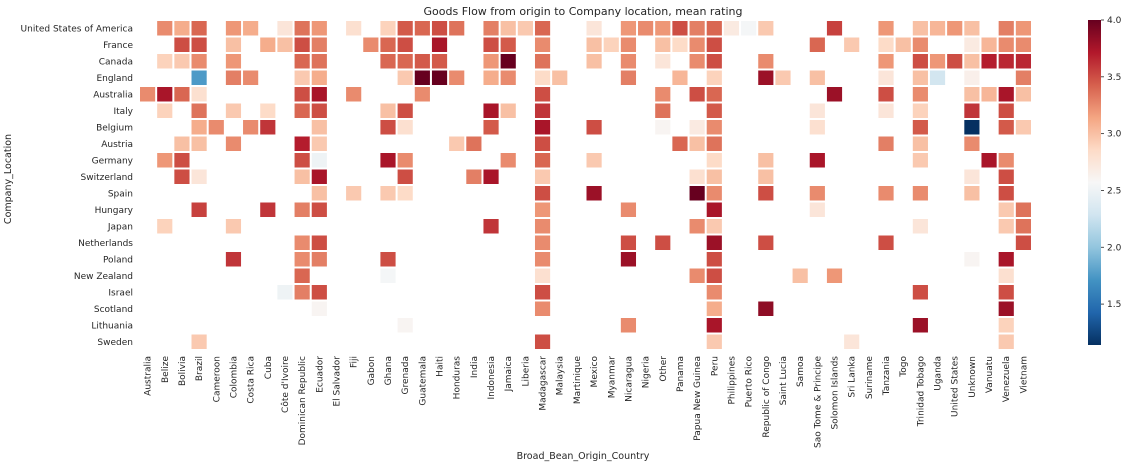 This screenshot has width=1130, height=471. Describe the element at coordinates (123, 112) in the screenshot. I see `y-tick-label: Italy` at that location.